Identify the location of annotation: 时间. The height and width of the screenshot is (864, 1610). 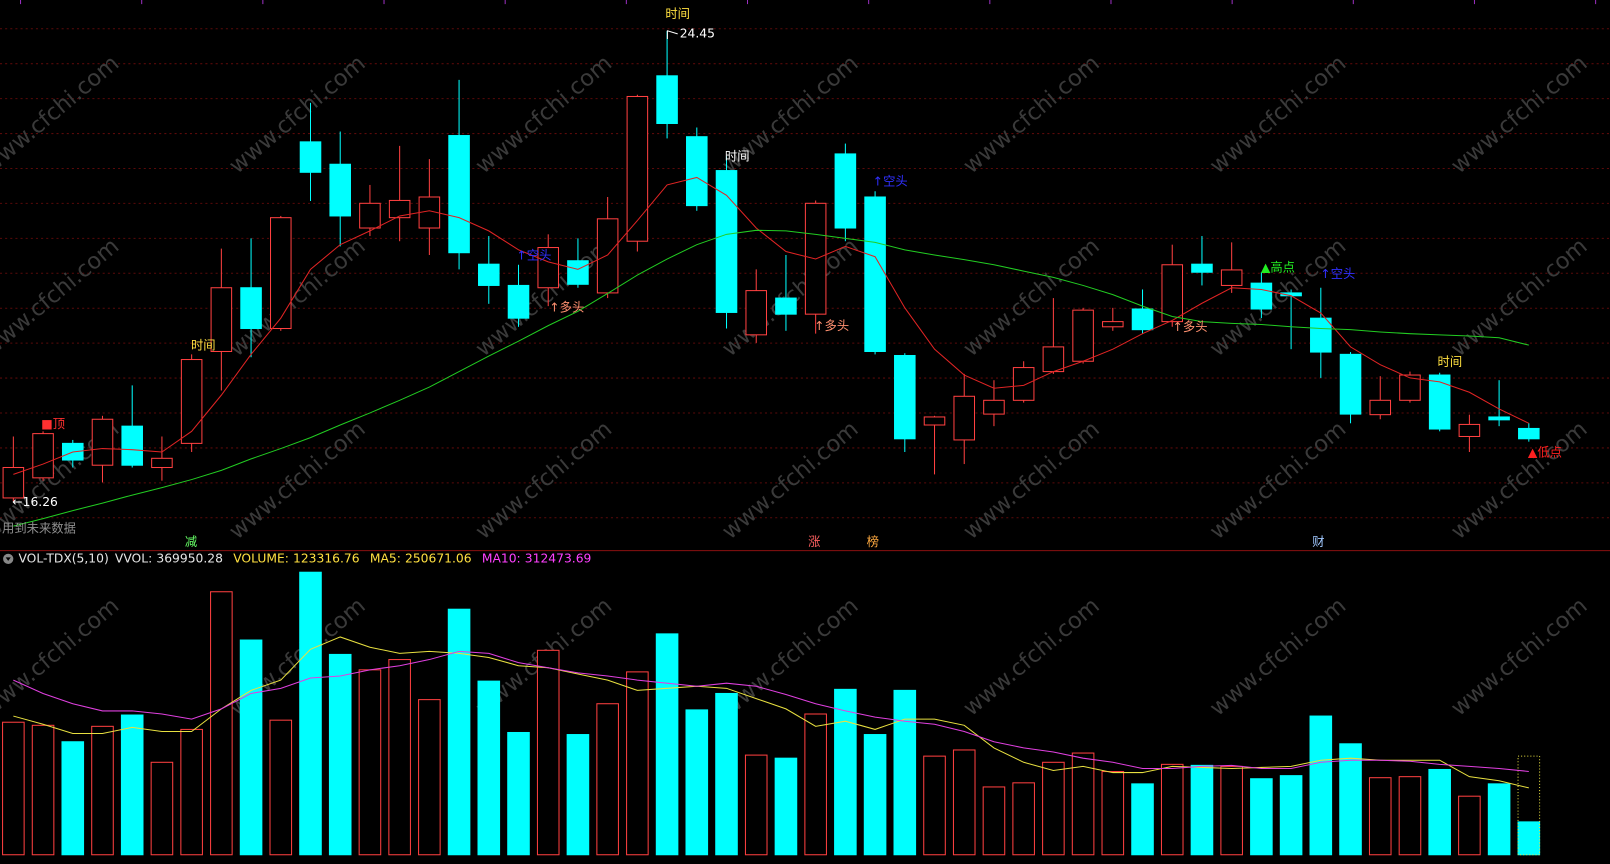
(677, 14).